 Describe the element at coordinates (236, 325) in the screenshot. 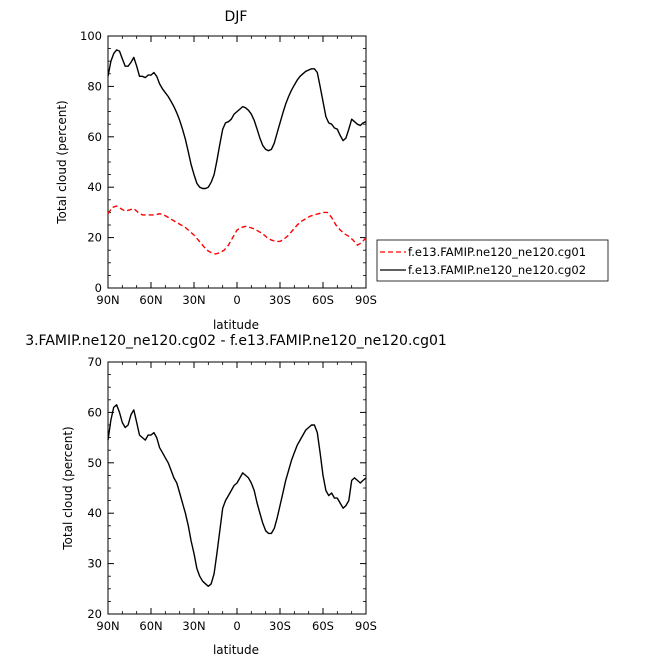

I see `top-x-axis-label: latitude` at that location.